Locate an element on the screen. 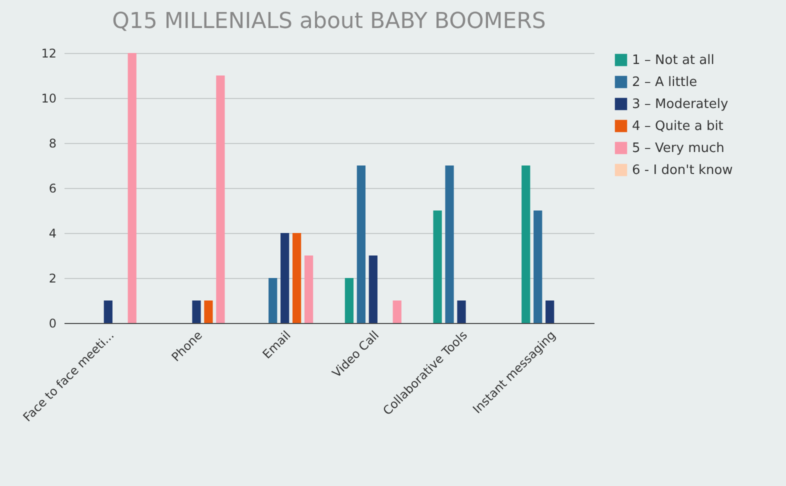 The image size is (786, 486). legend-label: 2 – A little is located at coordinates (665, 82).